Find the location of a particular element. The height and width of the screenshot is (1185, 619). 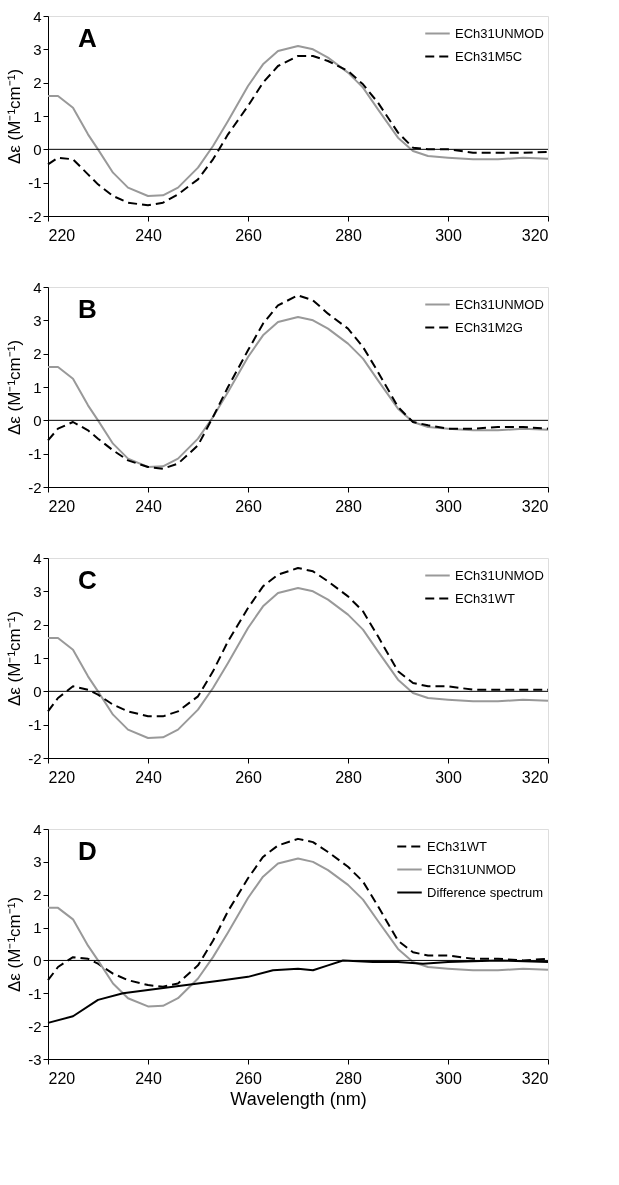

legend-label: Difference spectrum is located at coordinates (485, 892).